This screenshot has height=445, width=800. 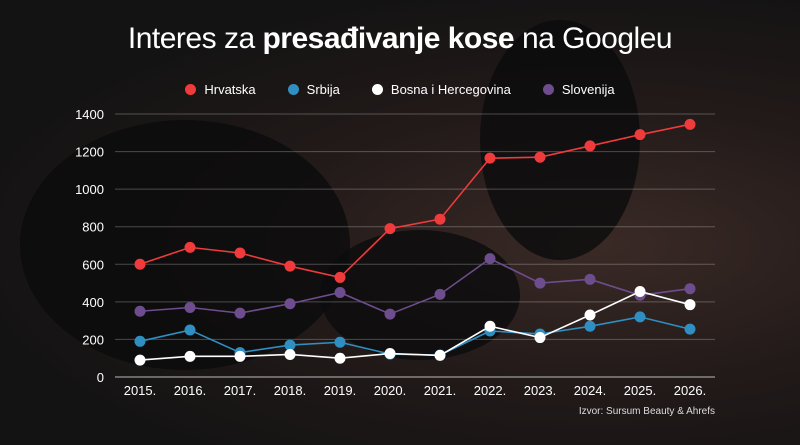 What do you see at coordinates (230, 89) in the screenshot?
I see `legend-label: Hrvatska` at bounding box center [230, 89].